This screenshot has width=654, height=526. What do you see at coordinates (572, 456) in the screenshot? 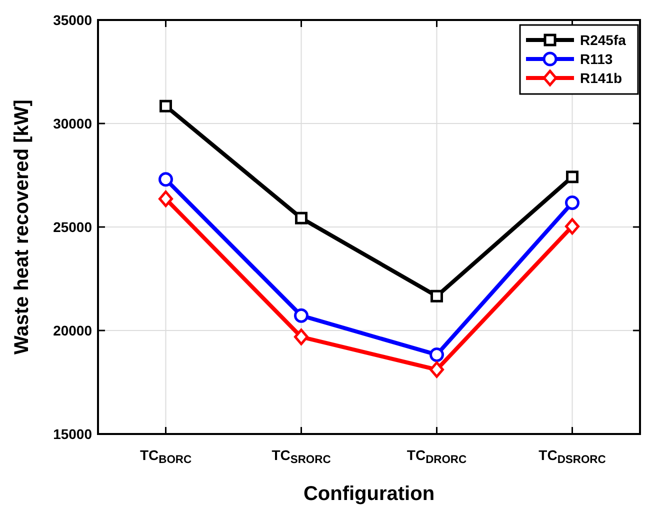
I see `x-tick-label: TC$_{DSRORC}$` at bounding box center [572, 456].